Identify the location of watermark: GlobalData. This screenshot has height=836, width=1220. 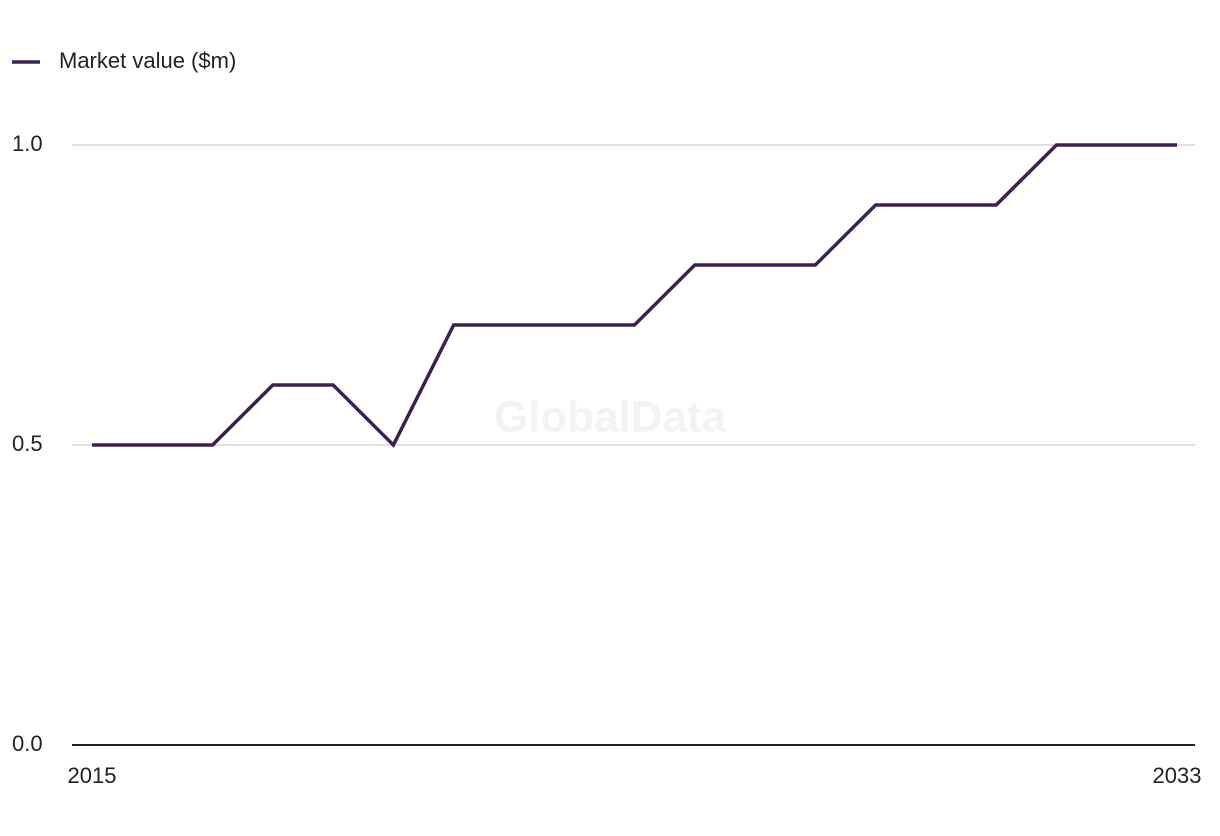
(610, 417).